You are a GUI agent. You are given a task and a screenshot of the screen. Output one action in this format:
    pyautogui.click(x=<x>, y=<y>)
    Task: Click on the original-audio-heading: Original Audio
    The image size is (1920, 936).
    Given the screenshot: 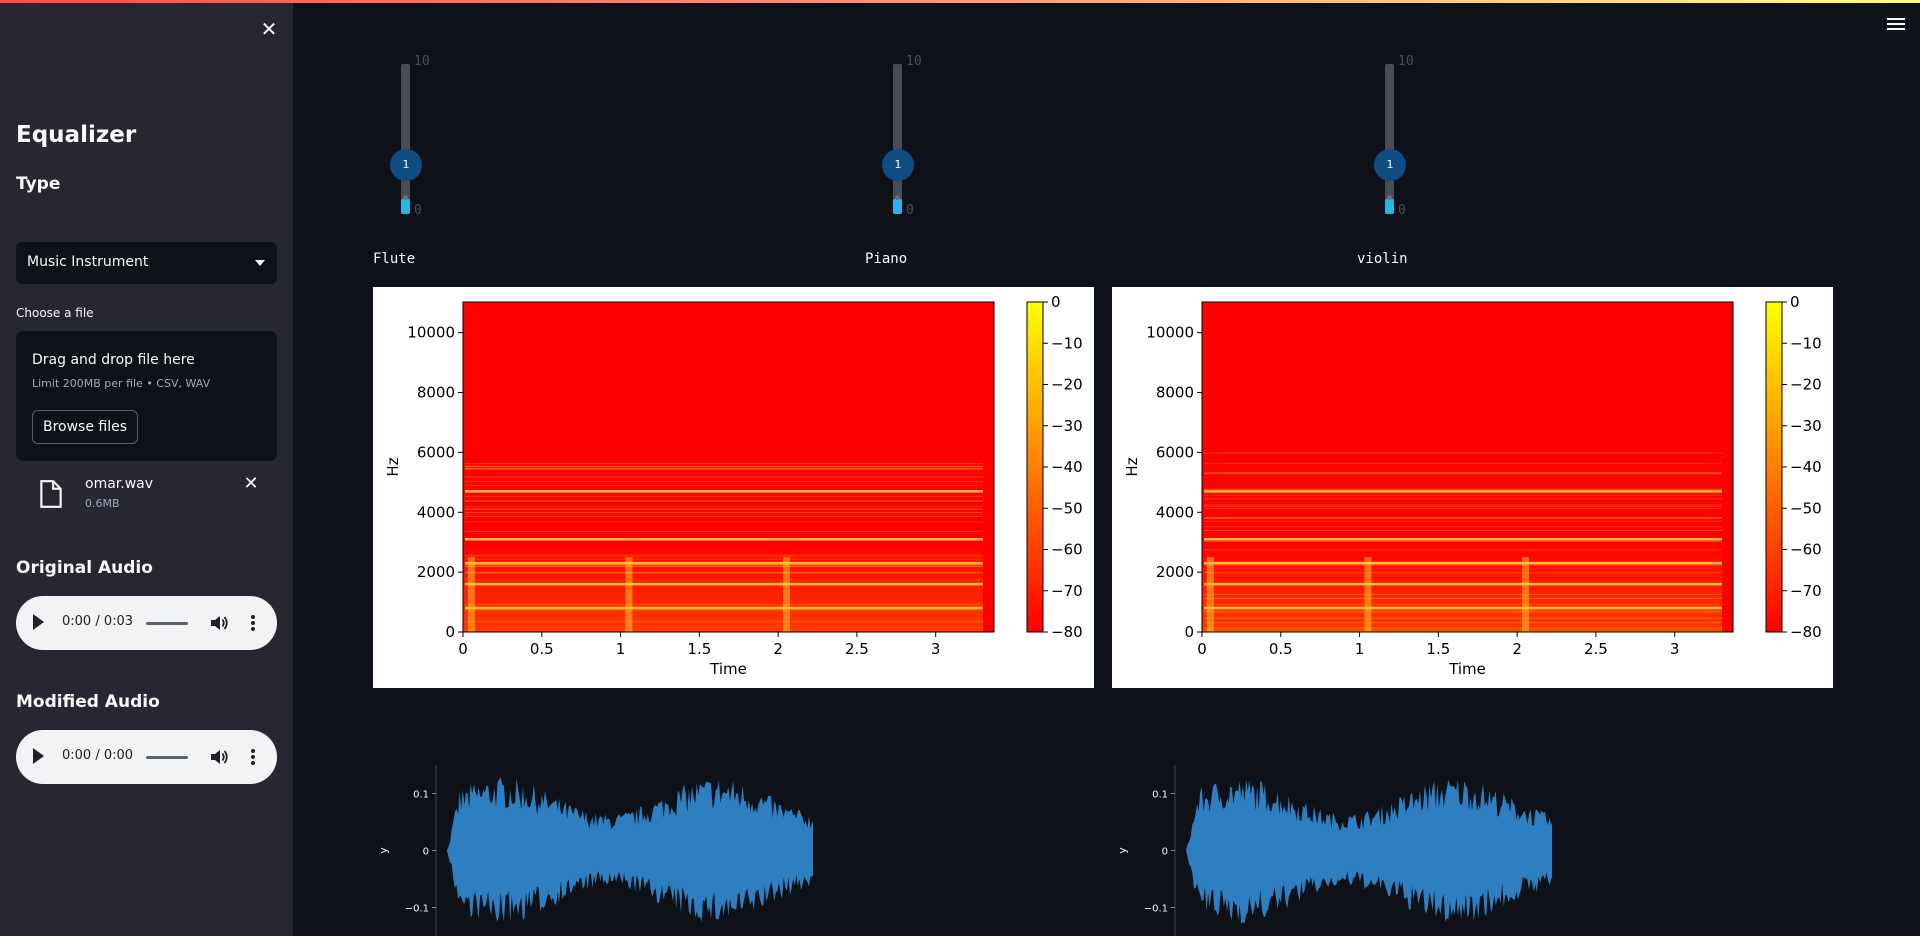 What is the action you would take?
    pyautogui.click(x=84, y=568)
    